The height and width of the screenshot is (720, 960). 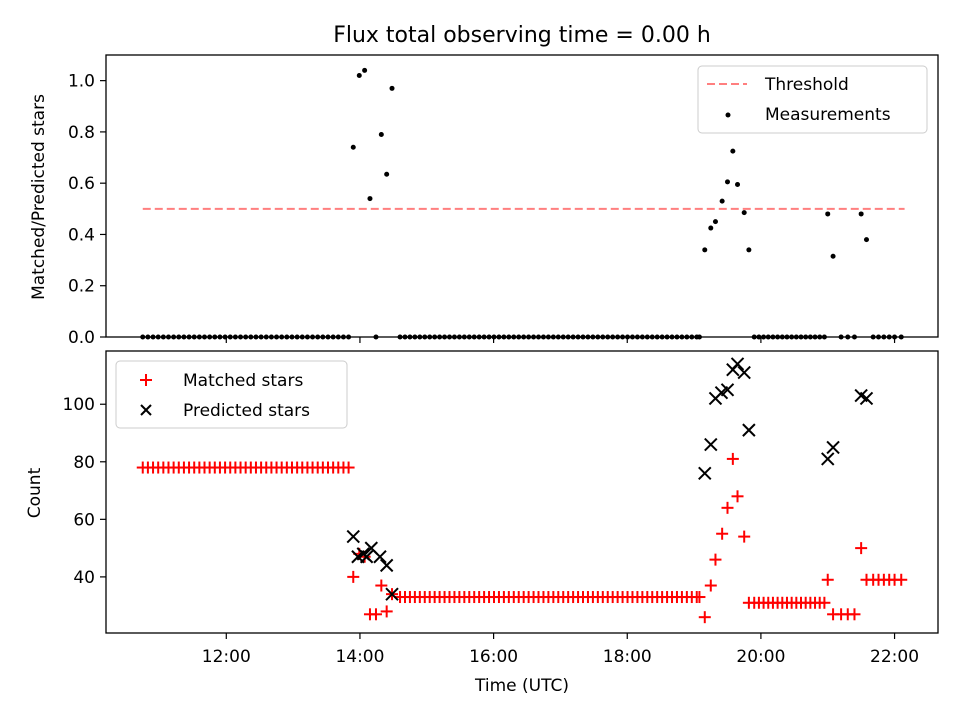 What do you see at coordinates (522, 35) in the screenshot?
I see `chart-title: Flux total observing time = 0.00 h` at bounding box center [522, 35].